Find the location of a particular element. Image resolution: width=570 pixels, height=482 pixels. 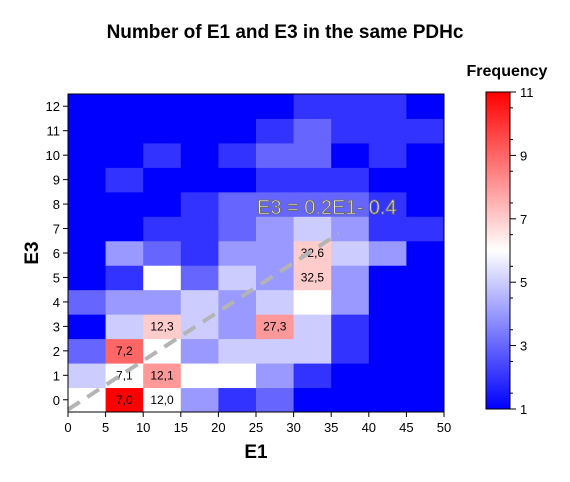

cell-label: 27,3 is located at coordinates (275, 326).